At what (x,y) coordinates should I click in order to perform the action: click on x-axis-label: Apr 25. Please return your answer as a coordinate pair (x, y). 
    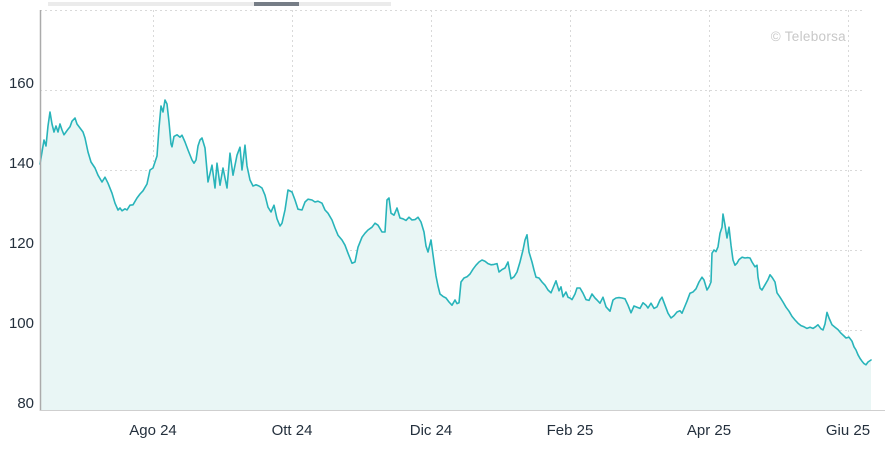
    Looking at the image, I should click on (709, 430).